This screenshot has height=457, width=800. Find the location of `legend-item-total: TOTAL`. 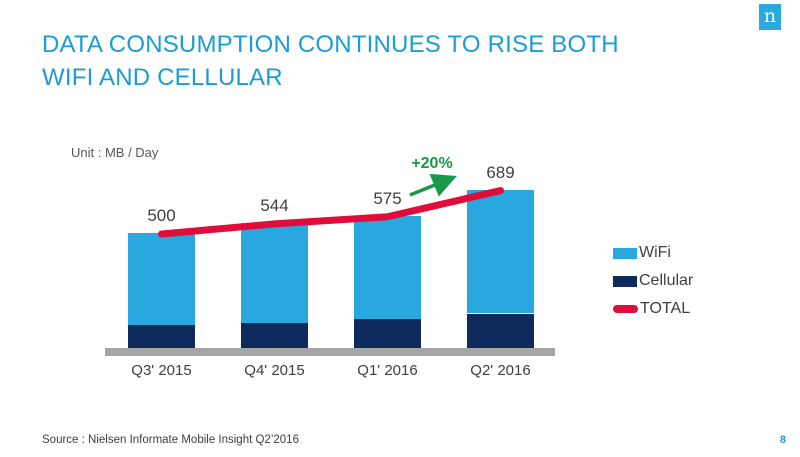

legend-item-total: TOTAL is located at coordinates (653, 309).